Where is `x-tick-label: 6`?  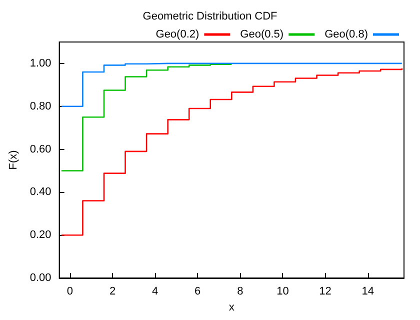
x-tick-label: 6 is located at coordinates (197, 292).